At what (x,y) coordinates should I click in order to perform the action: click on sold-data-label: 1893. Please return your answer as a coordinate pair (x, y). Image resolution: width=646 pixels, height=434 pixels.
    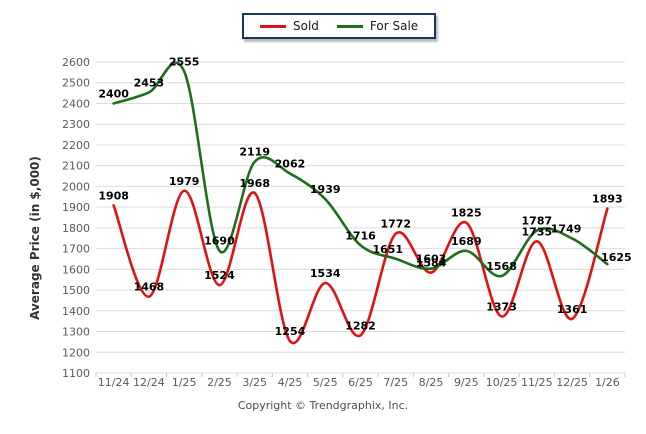
    Looking at the image, I should click on (607, 199).